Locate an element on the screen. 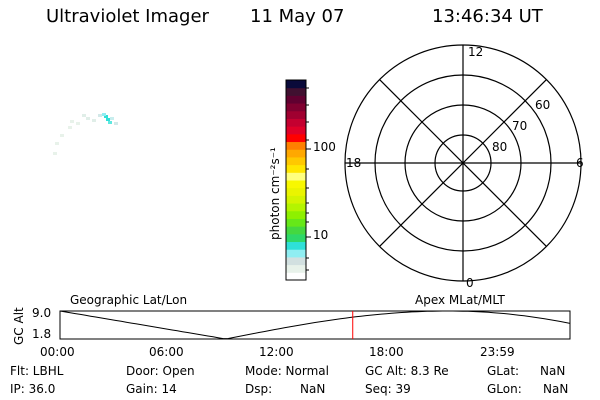 Image resolution: width=600 pixels, height=400 pixels. glat-label: GLat: is located at coordinates (503, 371).